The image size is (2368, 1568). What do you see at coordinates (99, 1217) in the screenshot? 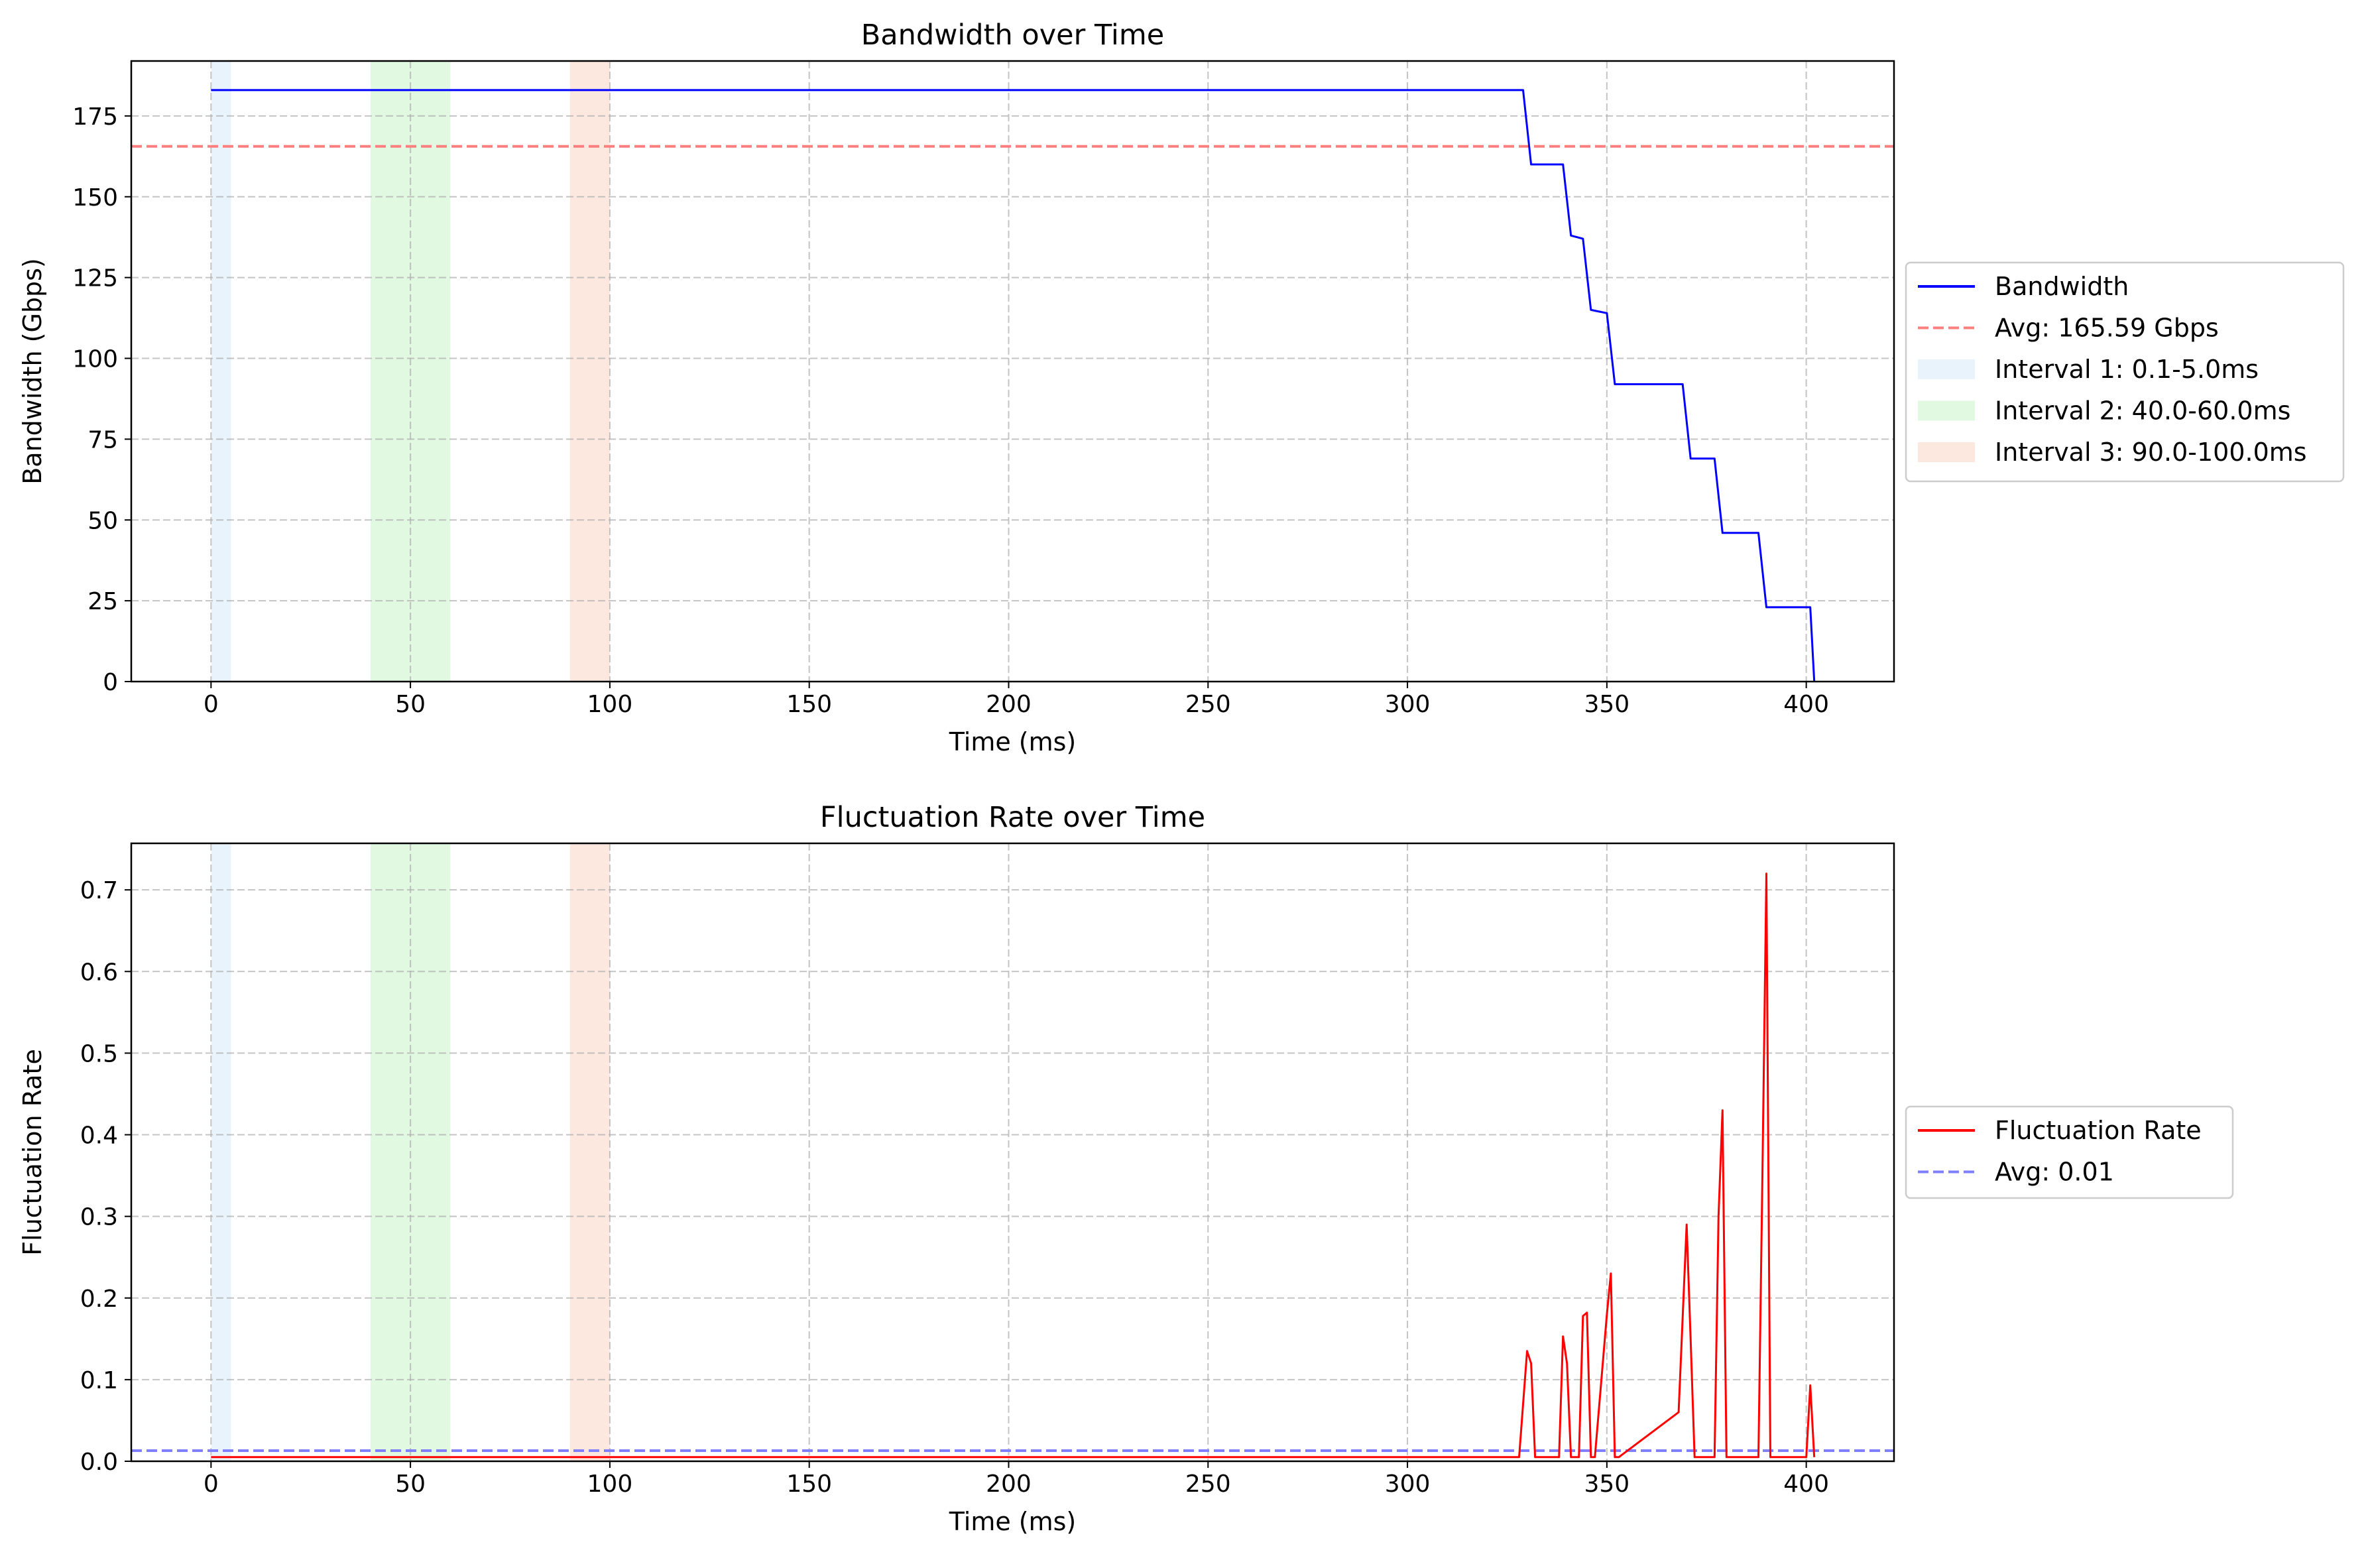
I see `y-tick-label: 0.3` at bounding box center [99, 1217].